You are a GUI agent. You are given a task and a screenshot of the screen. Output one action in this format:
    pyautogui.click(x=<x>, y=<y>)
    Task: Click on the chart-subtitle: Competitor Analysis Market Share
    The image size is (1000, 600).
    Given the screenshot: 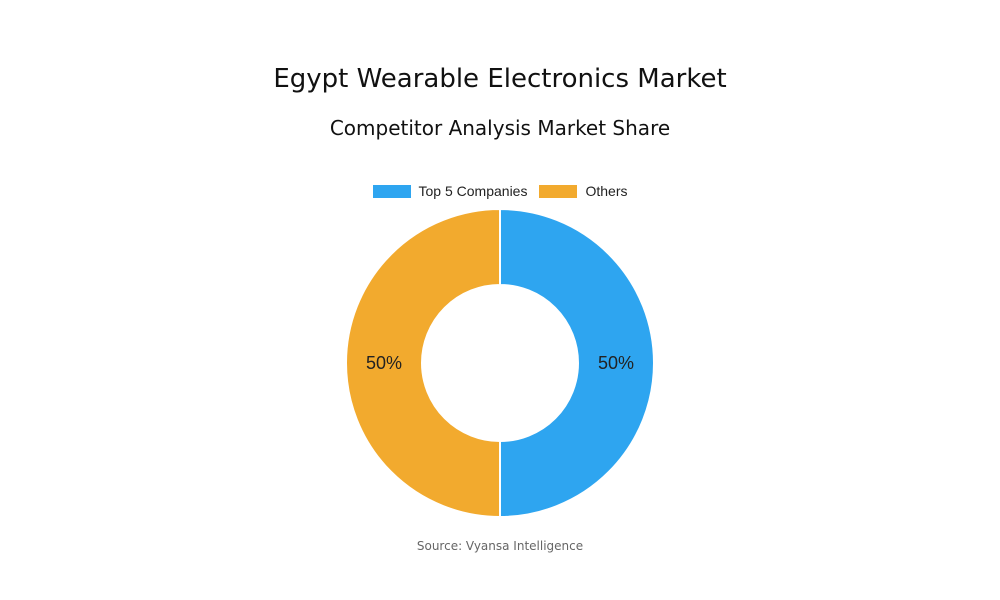 What is the action you would take?
    pyautogui.click(x=500, y=128)
    